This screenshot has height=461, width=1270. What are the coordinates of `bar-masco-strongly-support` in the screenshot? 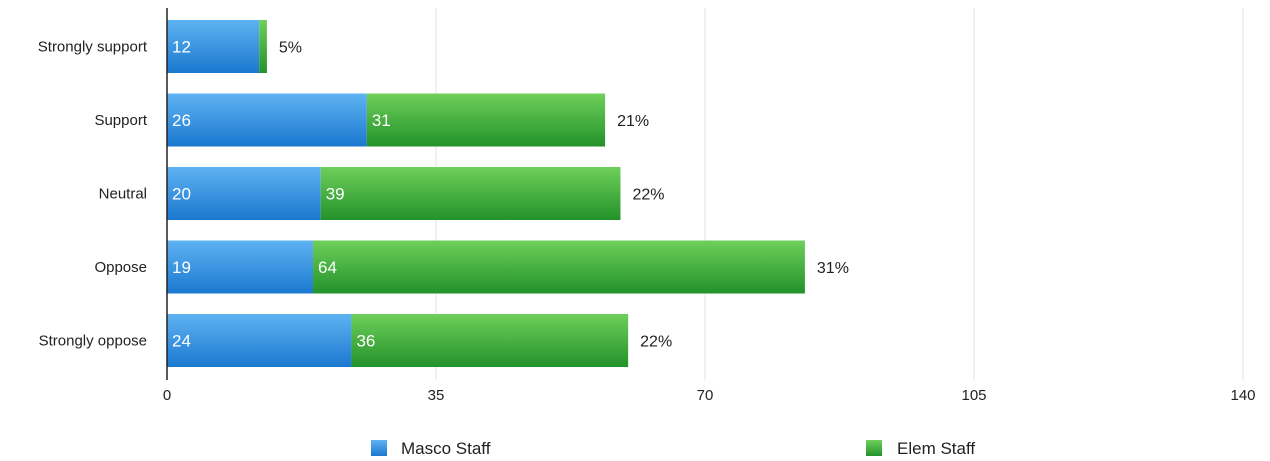 It's located at (213, 46).